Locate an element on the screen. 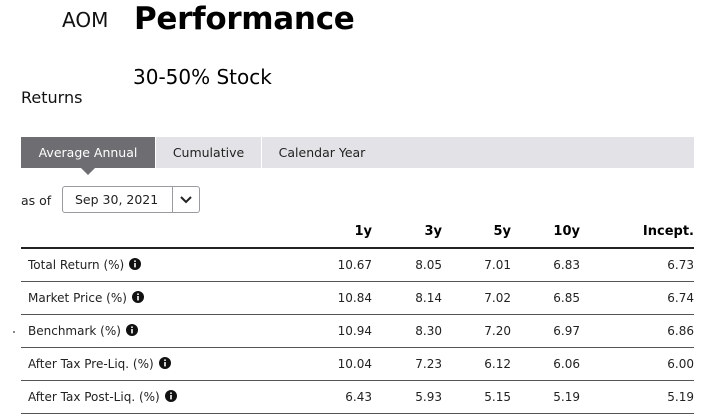 The image size is (720, 414). section-heading-returns: Returns is located at coordinates (52, 97).